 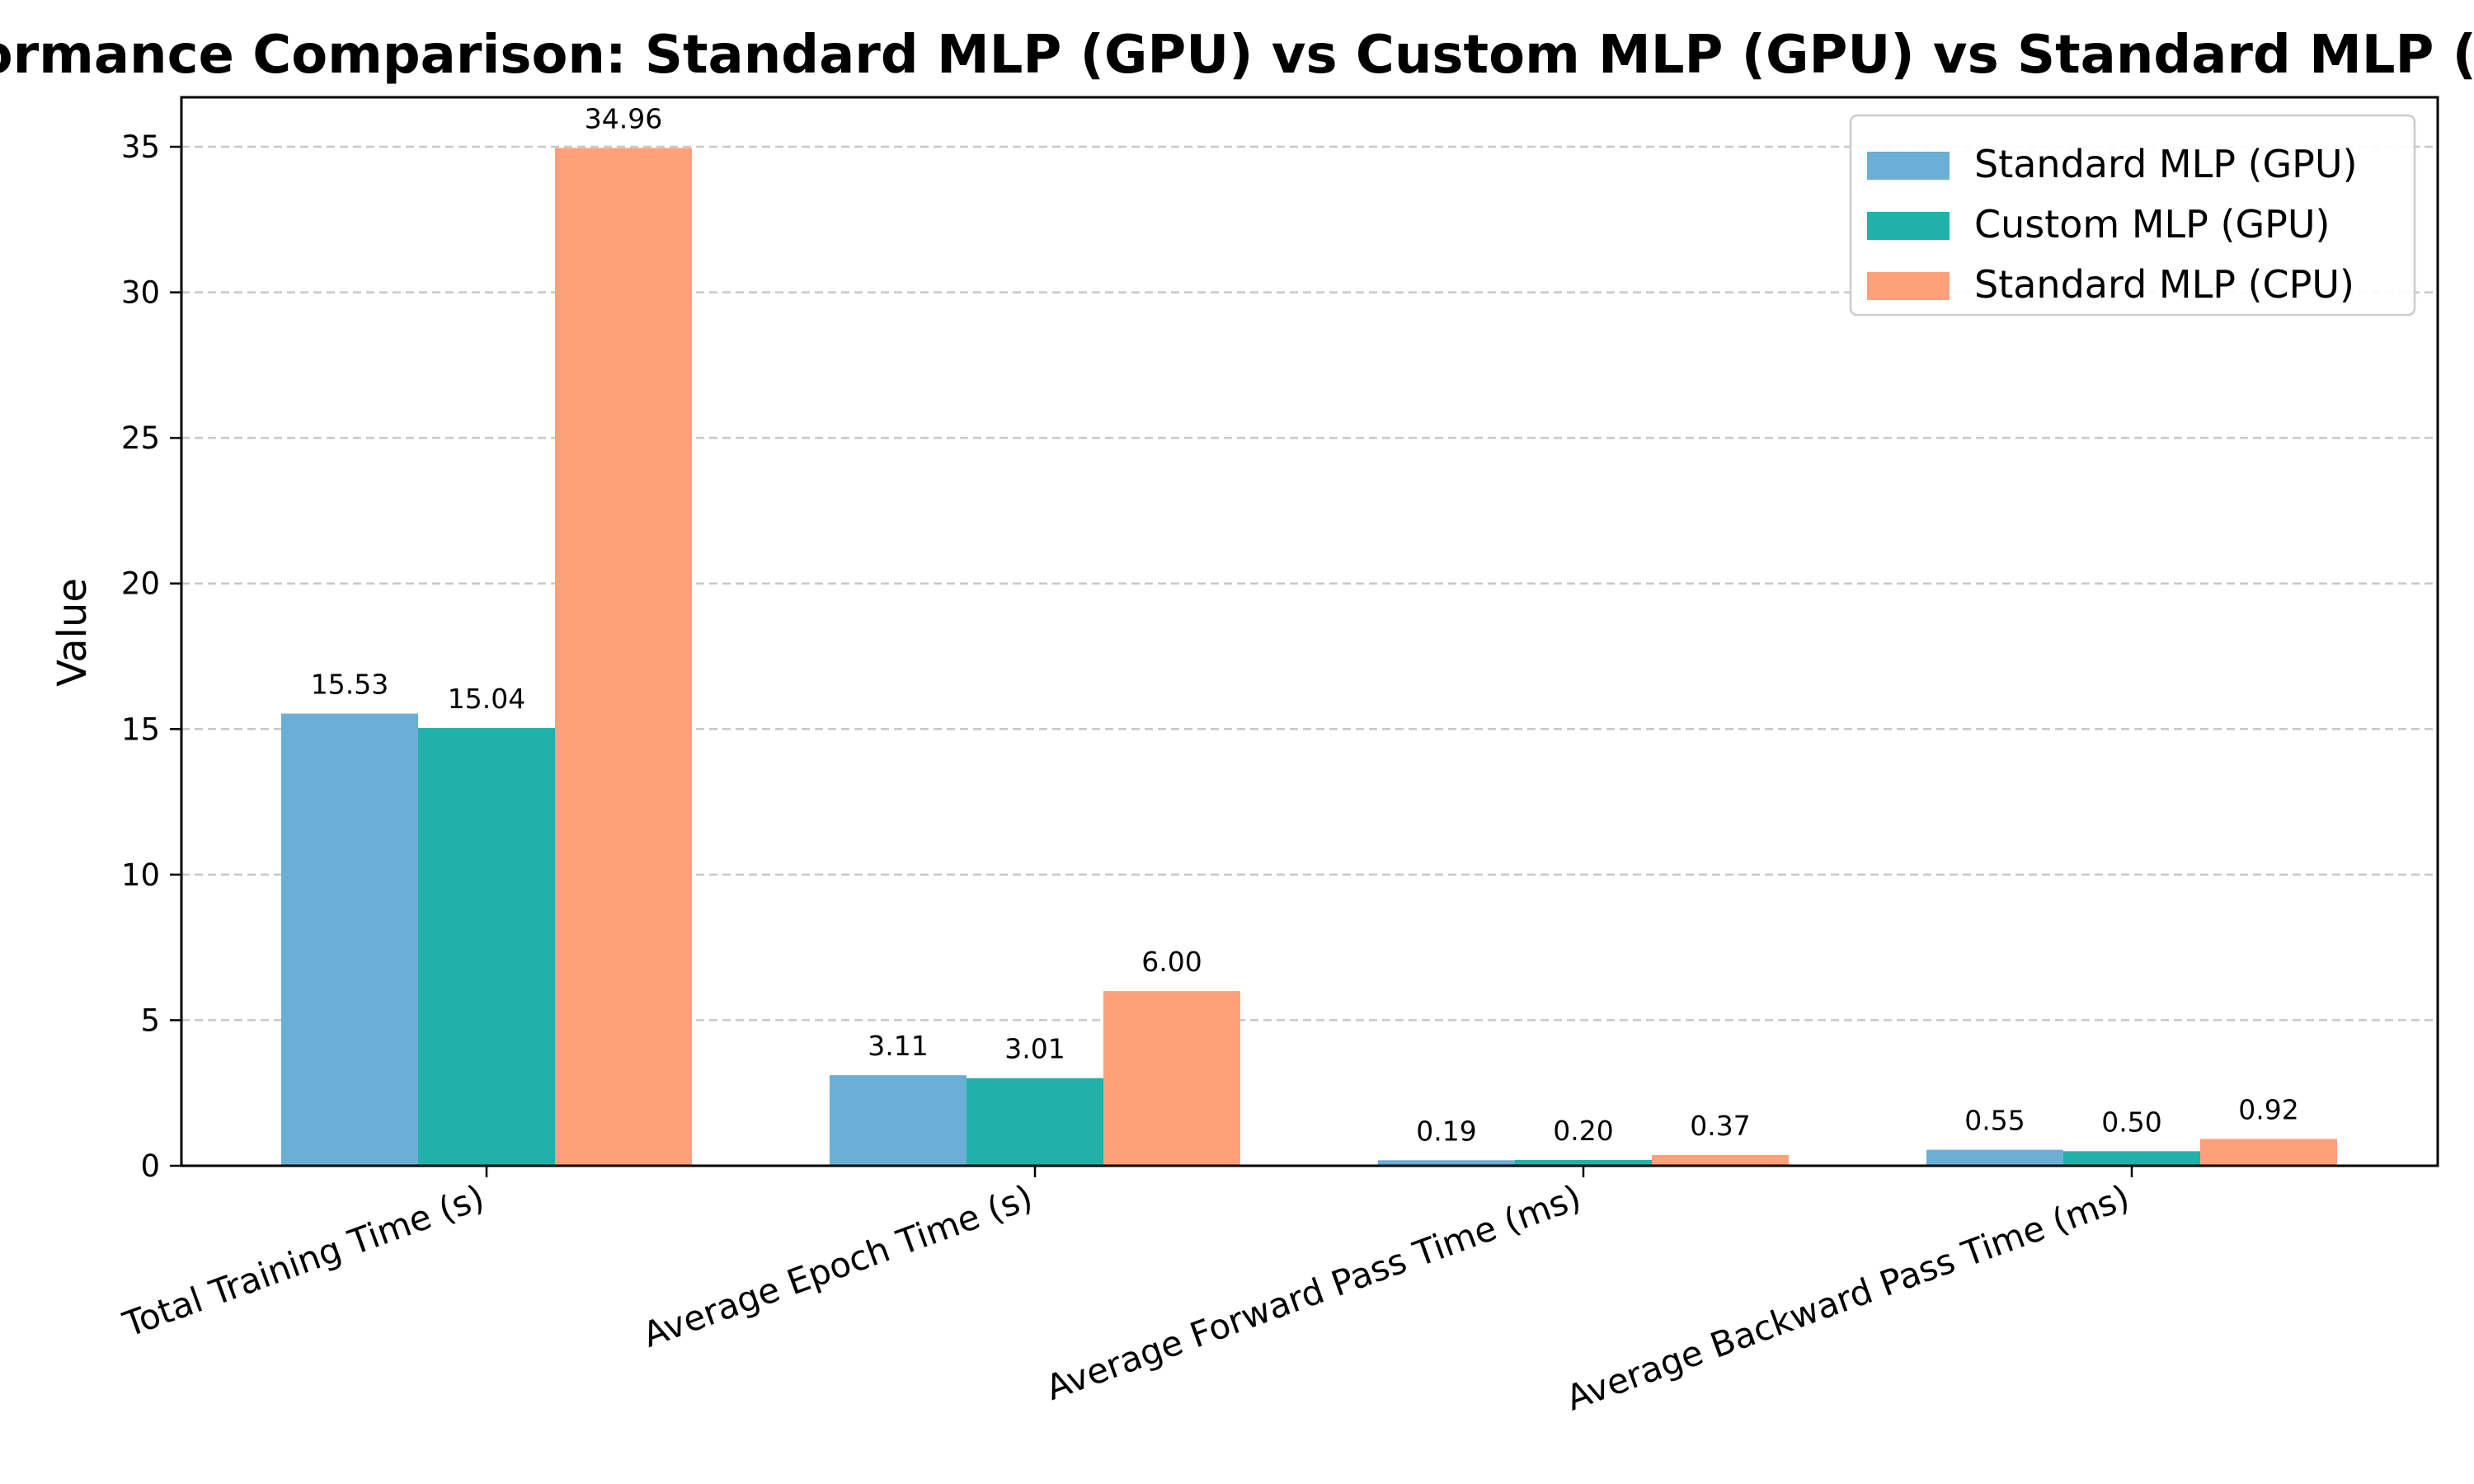 What do you see at coordinates (2166, 164) in the screenshot?
I see `legend-label: Standard MLP (GPU)` at bounding box center [2166, 164].